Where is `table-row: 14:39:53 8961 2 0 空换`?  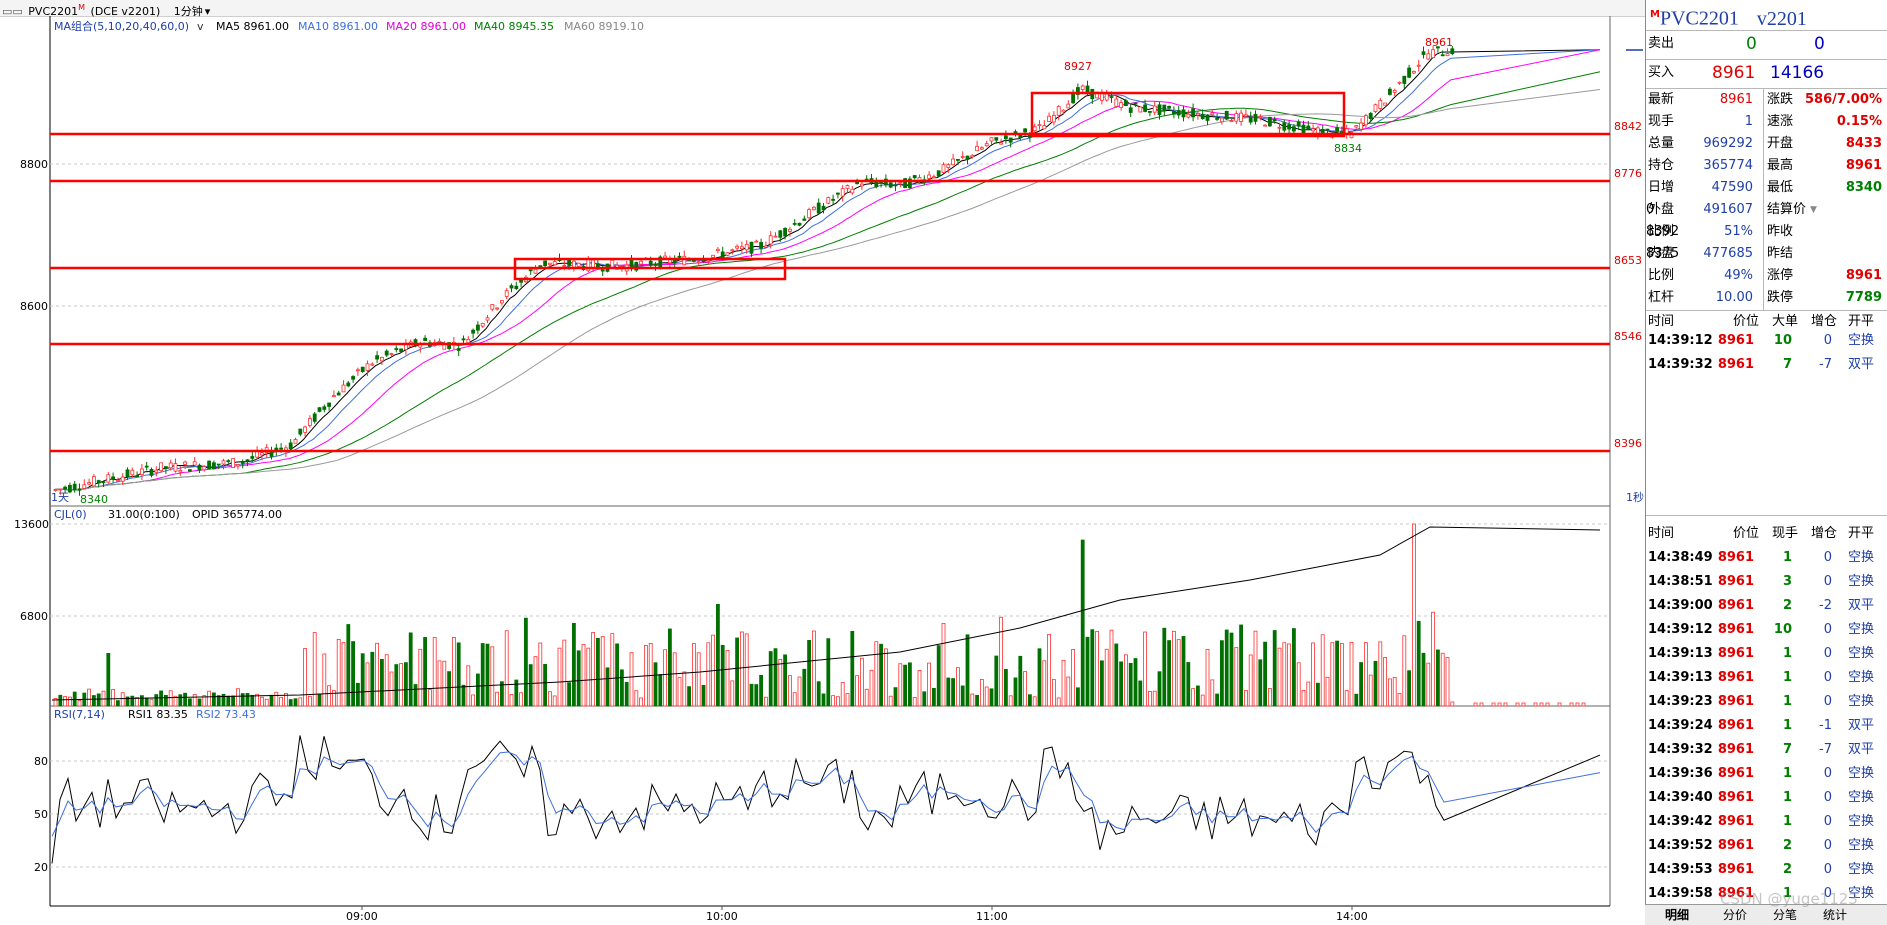 table-row: 14:39:53 8961 2 0 空换 is located at coordinates (1766, 870).